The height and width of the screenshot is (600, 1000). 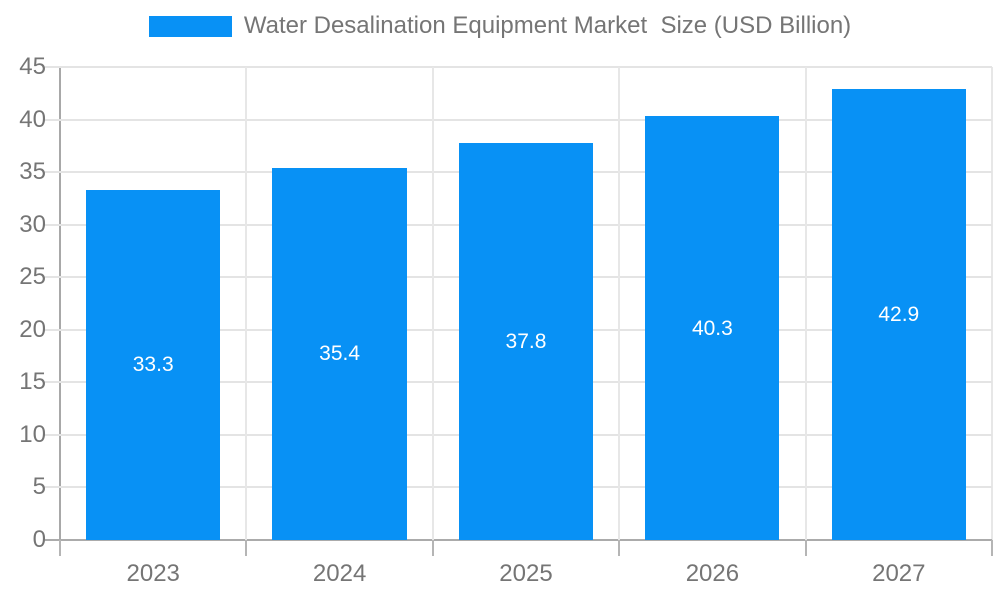 What do you see at coordinates (32, 172) in the screenshot?
I see `y-tick-label-35: 35` at bounding box center [32, 172].